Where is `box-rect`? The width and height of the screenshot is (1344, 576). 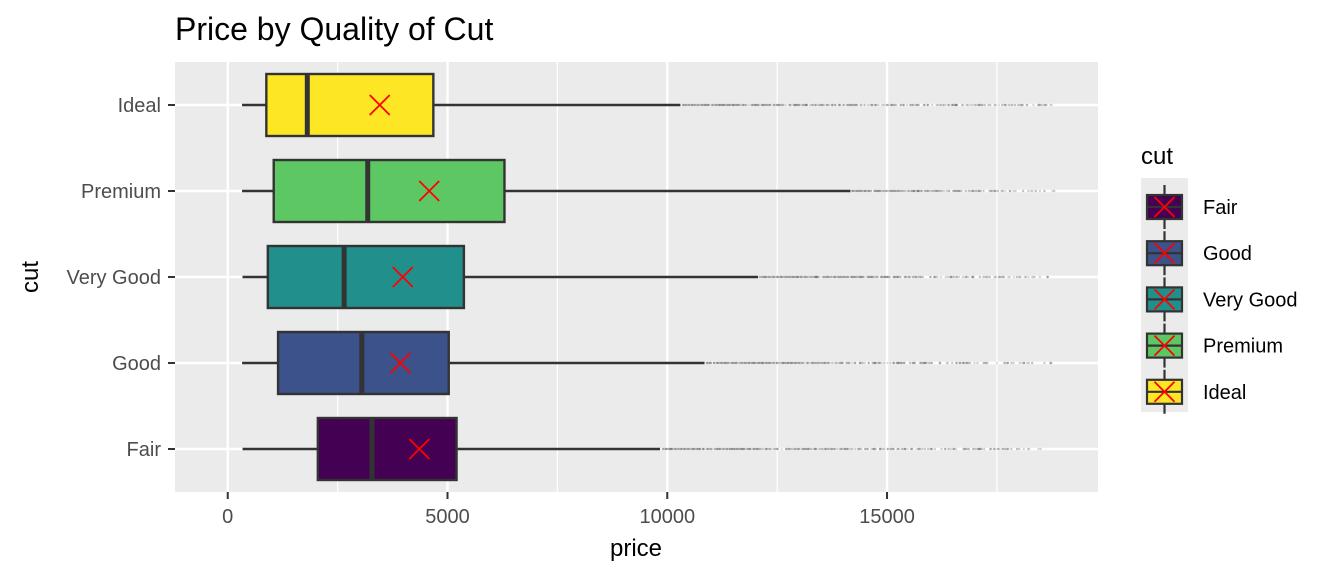 box-rect is located at coordinates (366, 277).